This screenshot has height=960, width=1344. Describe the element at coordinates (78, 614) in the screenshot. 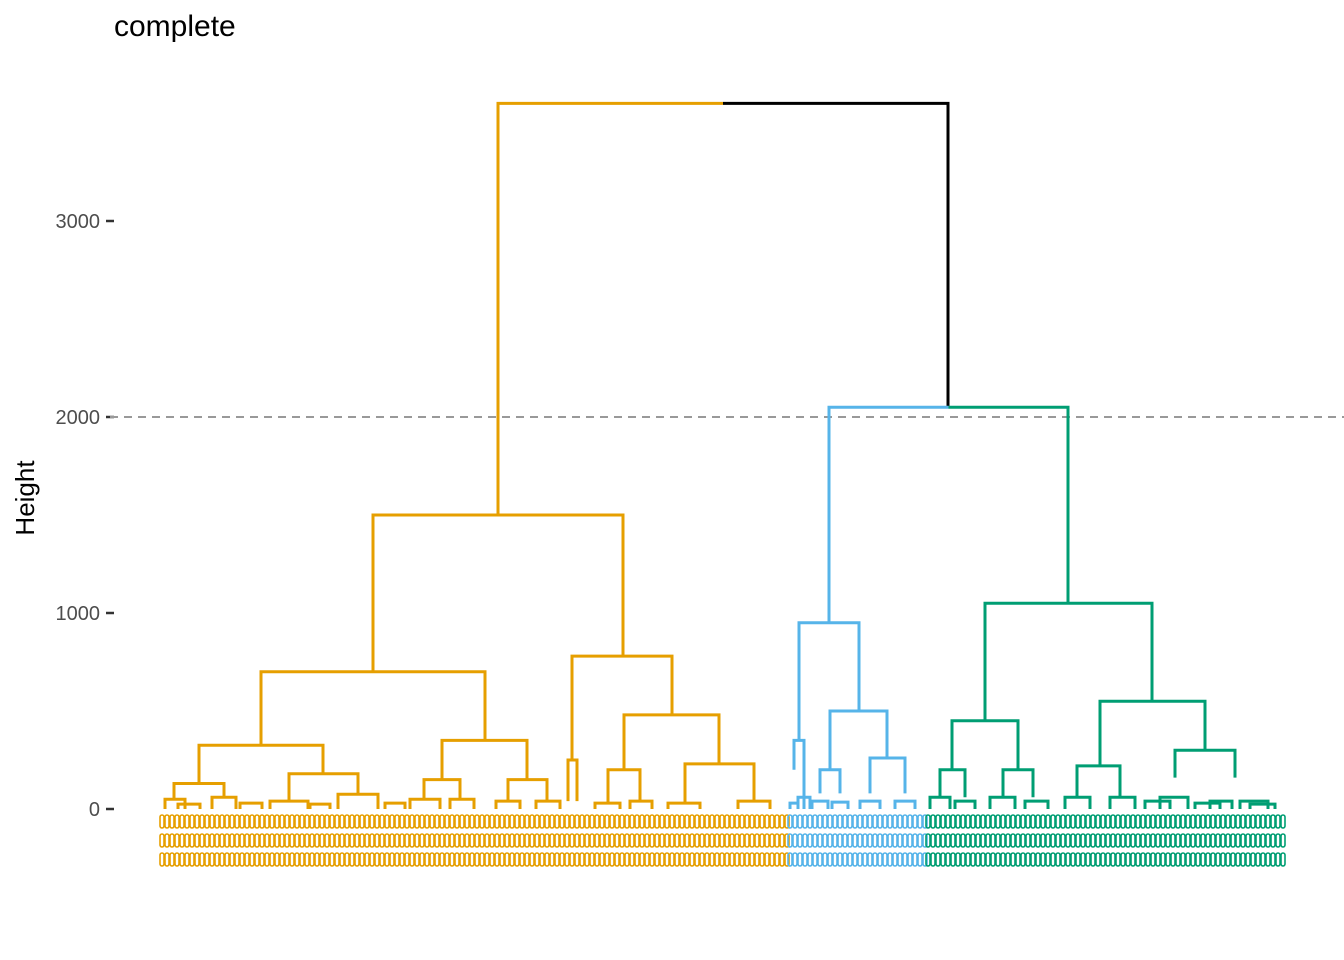

I see `y-tick-label: 1000` at that location.